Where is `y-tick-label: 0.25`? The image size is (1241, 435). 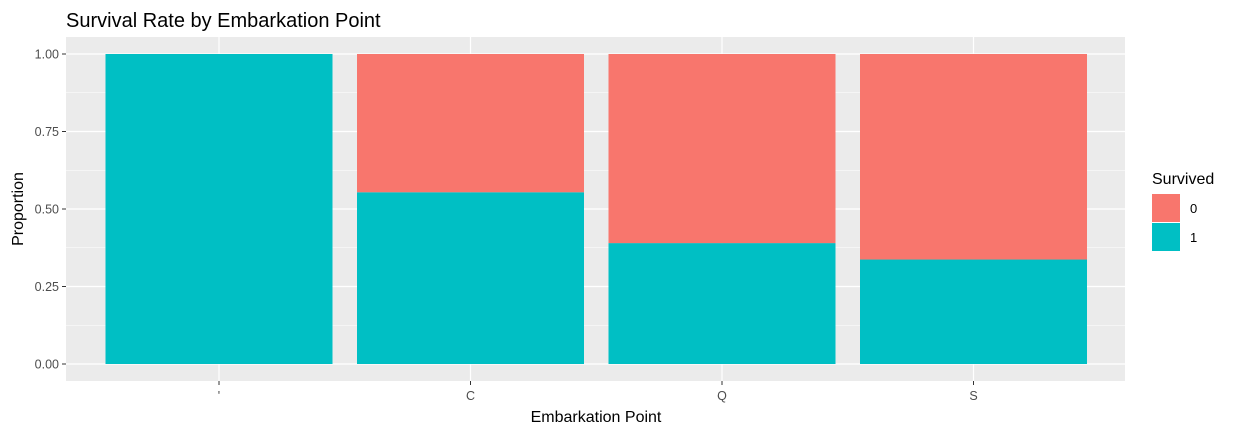 y-tick-label: 0.25 is located at coordinates (47, 287).